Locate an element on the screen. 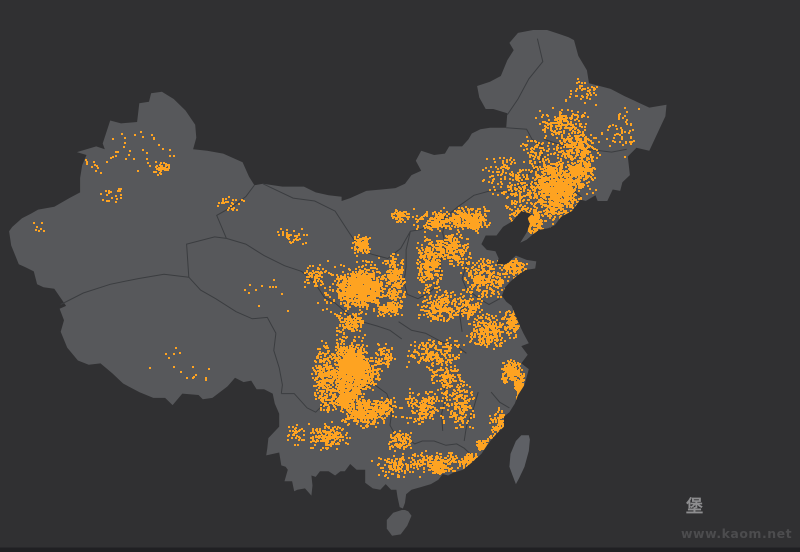  hainan-island-shape is located at coordinates (399, 523).